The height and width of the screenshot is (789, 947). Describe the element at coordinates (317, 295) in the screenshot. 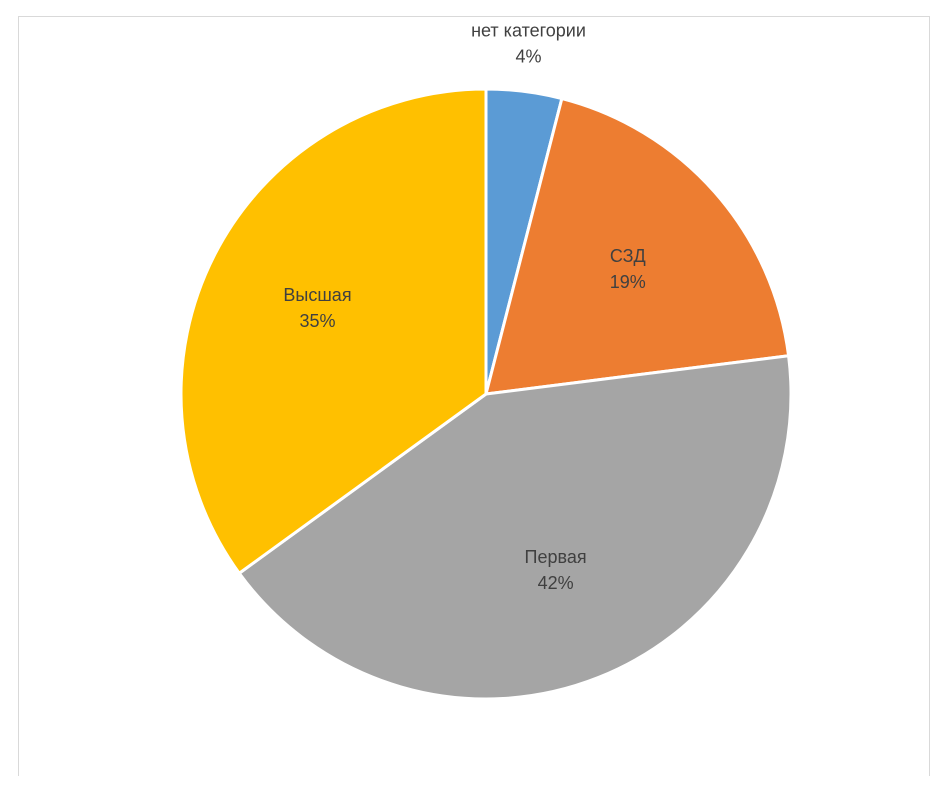

I see `data-label-category-высшая: Высшая` at that location.